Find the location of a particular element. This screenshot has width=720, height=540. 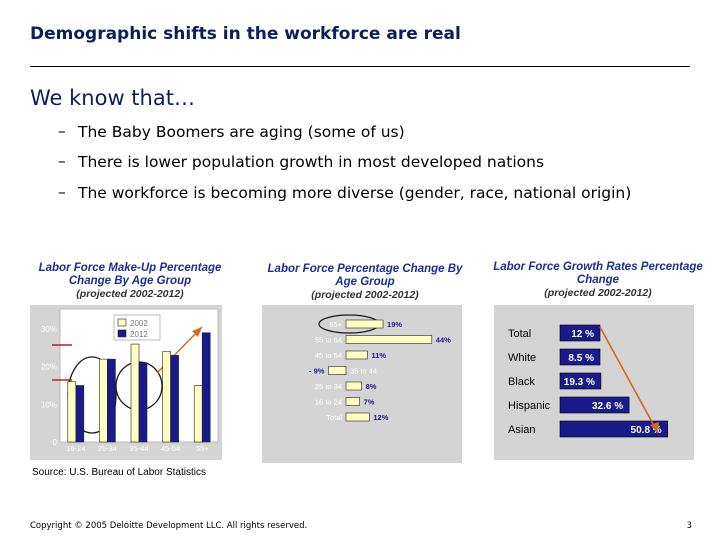

chart3-value-label: 32.6 % is located at coordinates (607, 406).